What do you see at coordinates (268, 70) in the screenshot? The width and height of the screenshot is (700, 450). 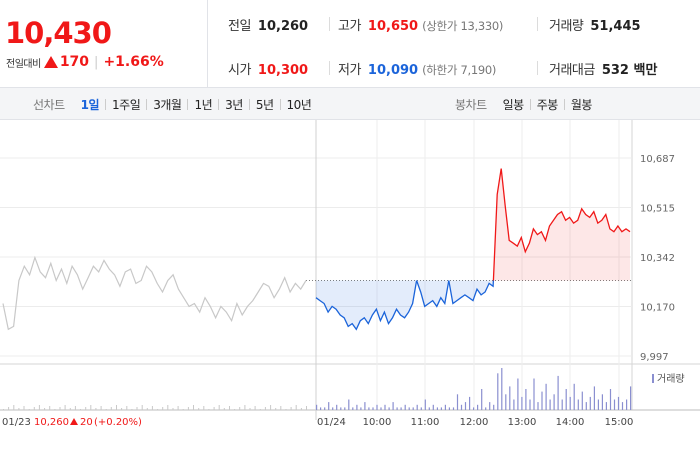 I see `stat-open: 시가 10,300` at bounding box center [268, 70].